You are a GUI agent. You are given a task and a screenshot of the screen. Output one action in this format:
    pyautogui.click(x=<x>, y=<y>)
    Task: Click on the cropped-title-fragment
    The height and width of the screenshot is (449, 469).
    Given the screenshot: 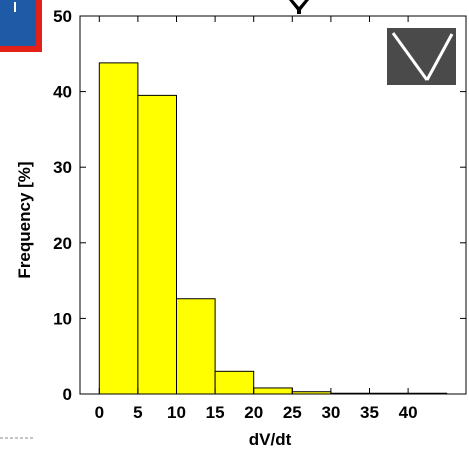 What is the action you would take?
    pyautogui.click(x=299, y=7)
    